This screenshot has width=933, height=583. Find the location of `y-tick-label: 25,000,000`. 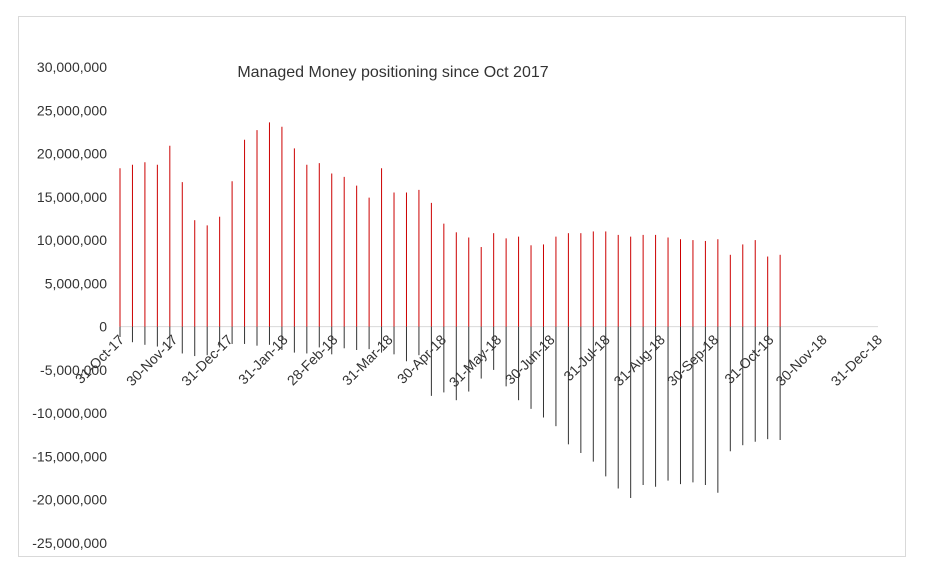

y-tick-label: 25,000,000 is located at coordinates (72, 110).